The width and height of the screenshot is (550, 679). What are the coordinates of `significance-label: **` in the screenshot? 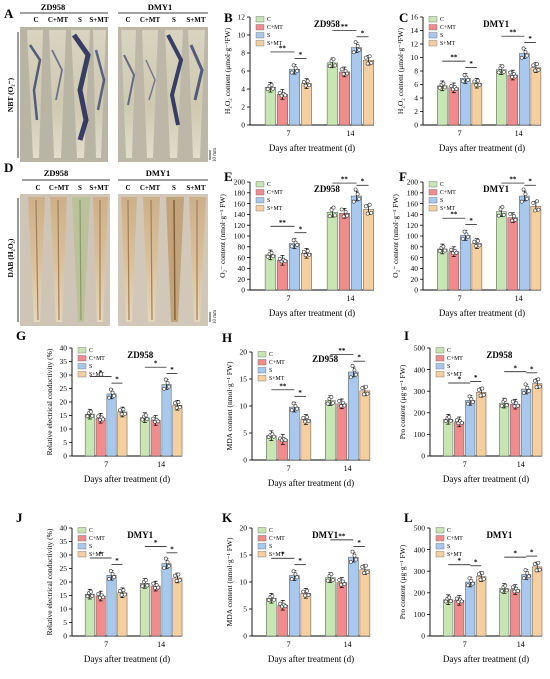 It's located at (283, 223).